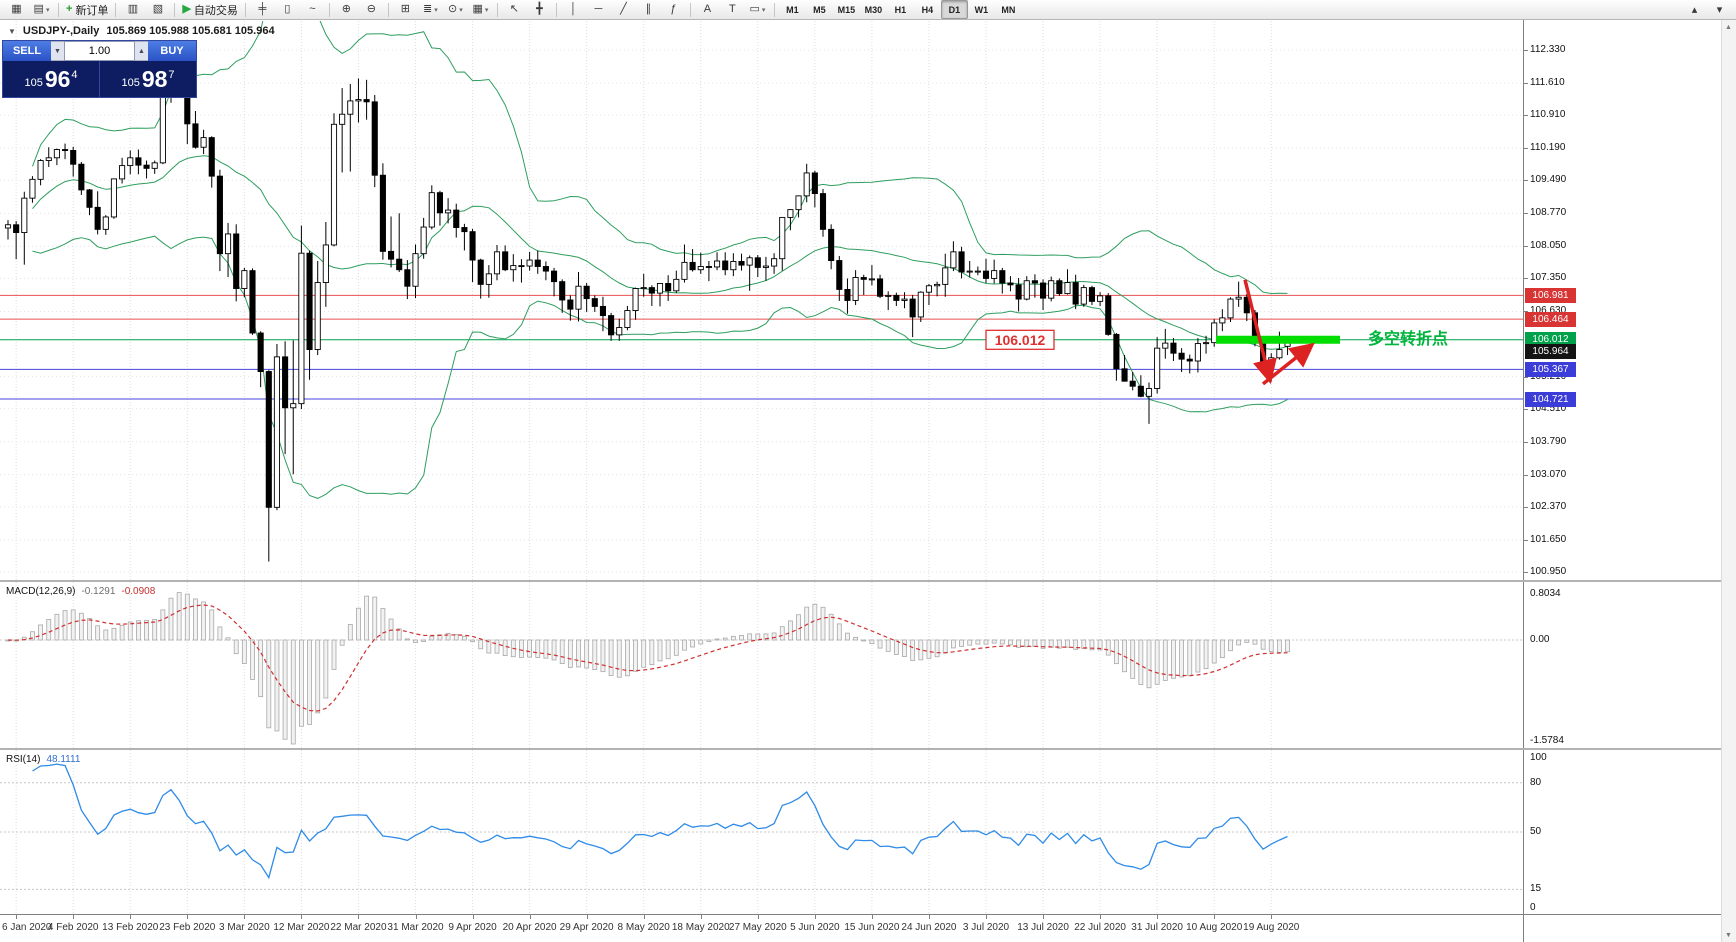  What do you see at coordinates (846, 9) in the screenshot?
I see `timeframe-m15: M15` at bounding box center [846, 9].